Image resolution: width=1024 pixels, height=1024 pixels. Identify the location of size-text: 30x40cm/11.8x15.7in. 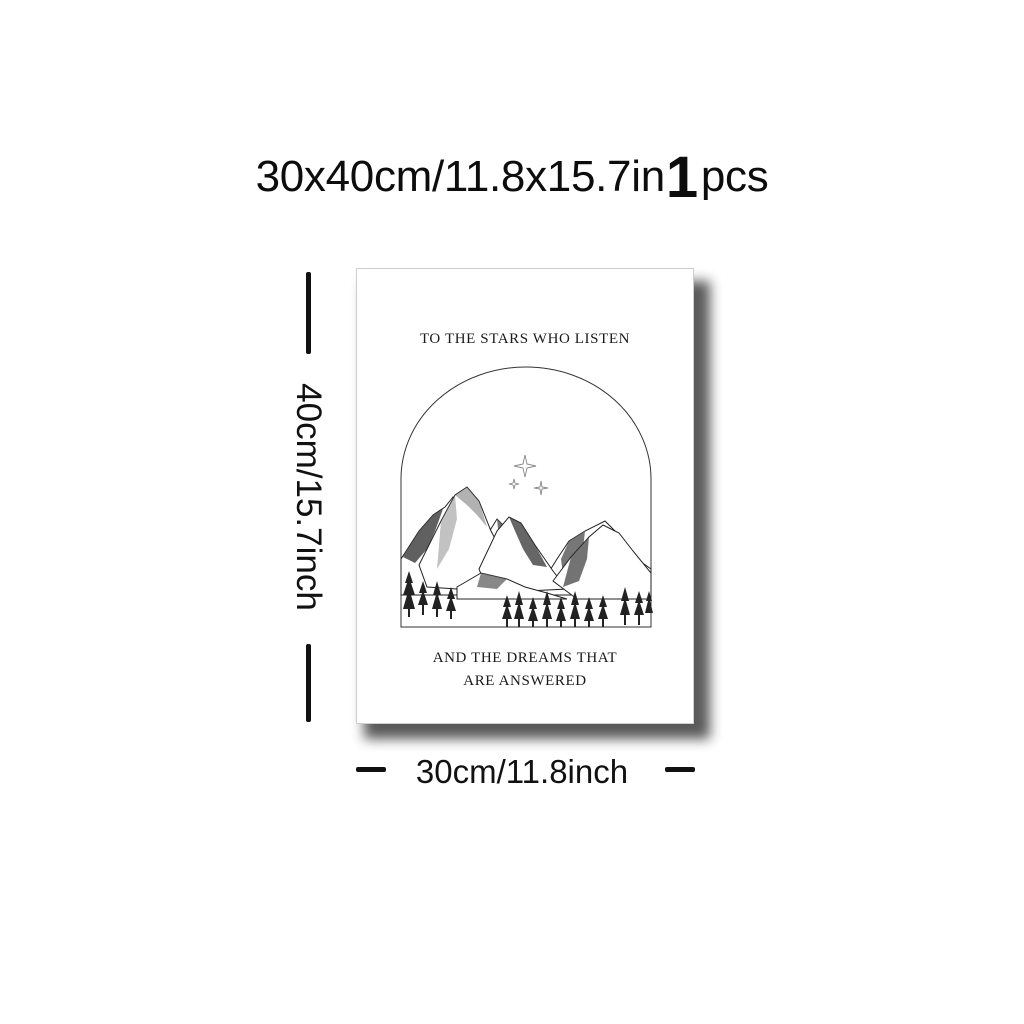
(460, 176).